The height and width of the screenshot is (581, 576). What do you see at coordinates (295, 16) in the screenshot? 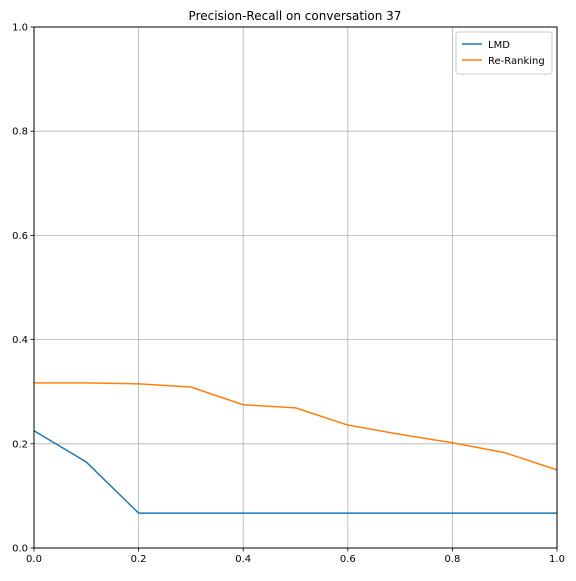
I see `chart-title: Precision-Recall on conversation 37` at bounding box center [295, 16].